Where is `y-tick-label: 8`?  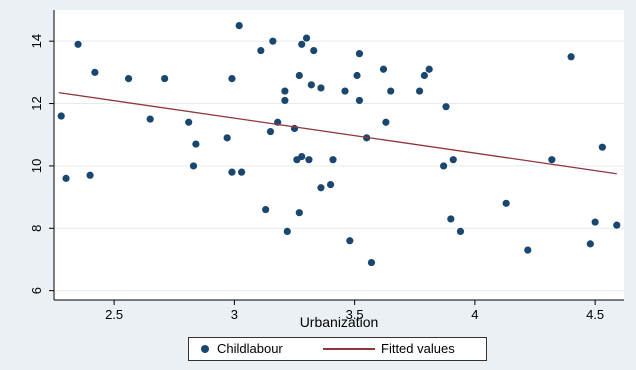 y-tick-label: 8 is located at coordinates (36, 228).